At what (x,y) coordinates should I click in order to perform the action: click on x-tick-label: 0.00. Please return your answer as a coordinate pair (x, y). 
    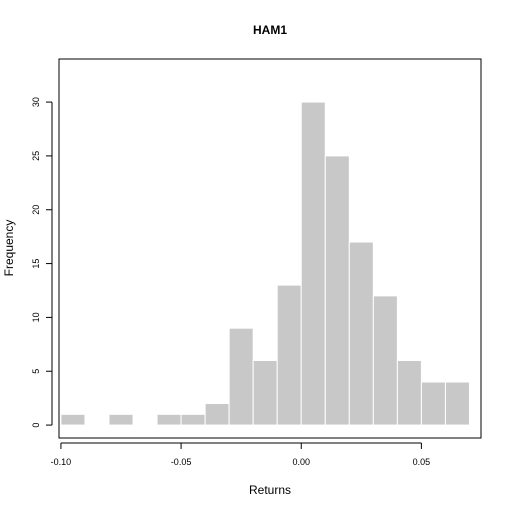
    Looking at the image, I should click on (301, 462).